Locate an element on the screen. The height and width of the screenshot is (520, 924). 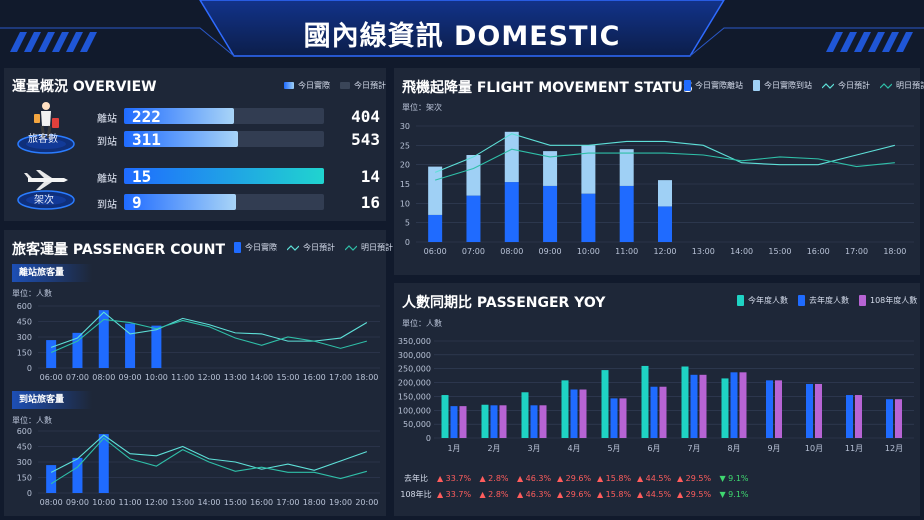
y-tick-label: 0 is located at coordinates (29, 493).